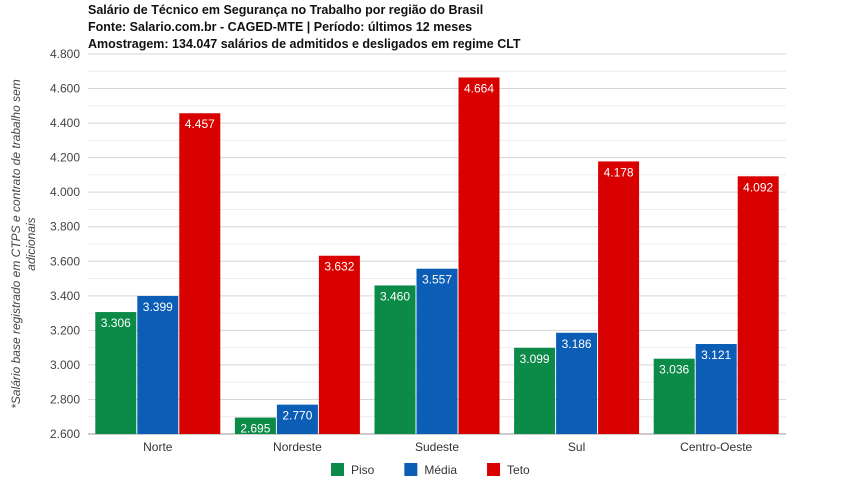  I want to click on x-tick-label: Norte, so click(158, 447).